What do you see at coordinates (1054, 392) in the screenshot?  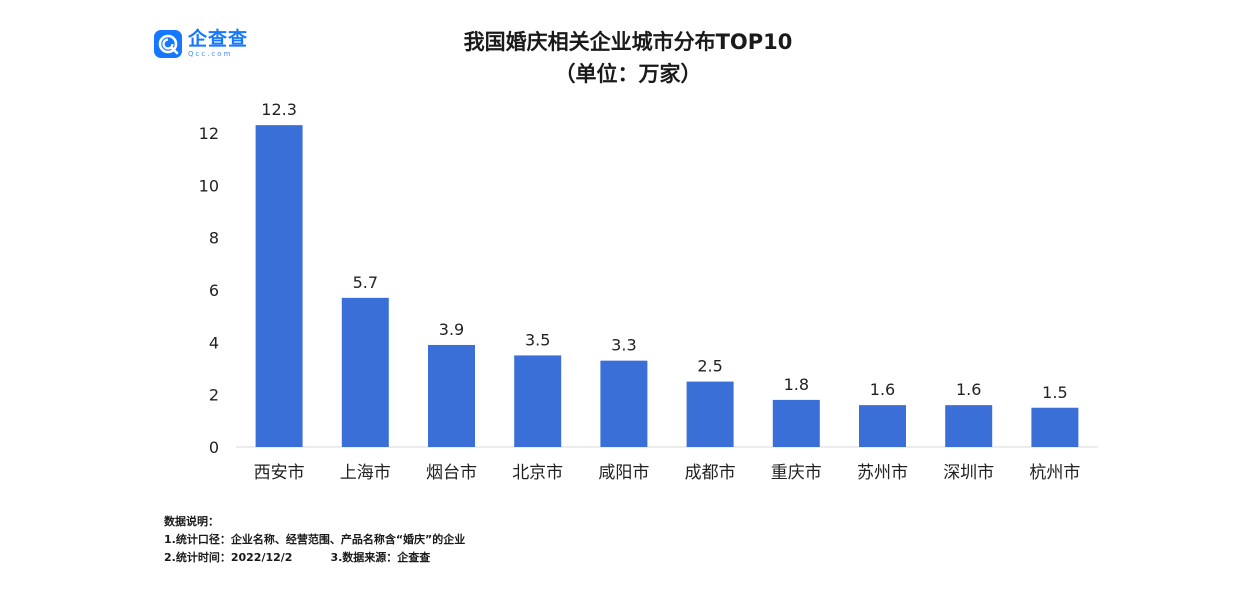 I see `bar-value-label: 1.5` at bounding box center [1054, 392].